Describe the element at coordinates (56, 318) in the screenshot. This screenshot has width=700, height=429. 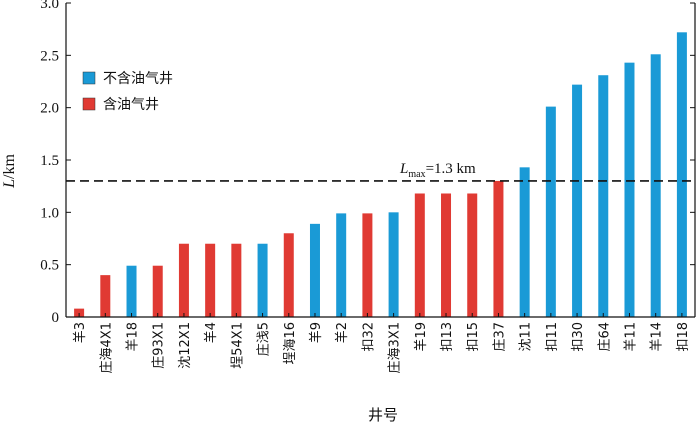
I see `y-tick-label: 0` at that location.